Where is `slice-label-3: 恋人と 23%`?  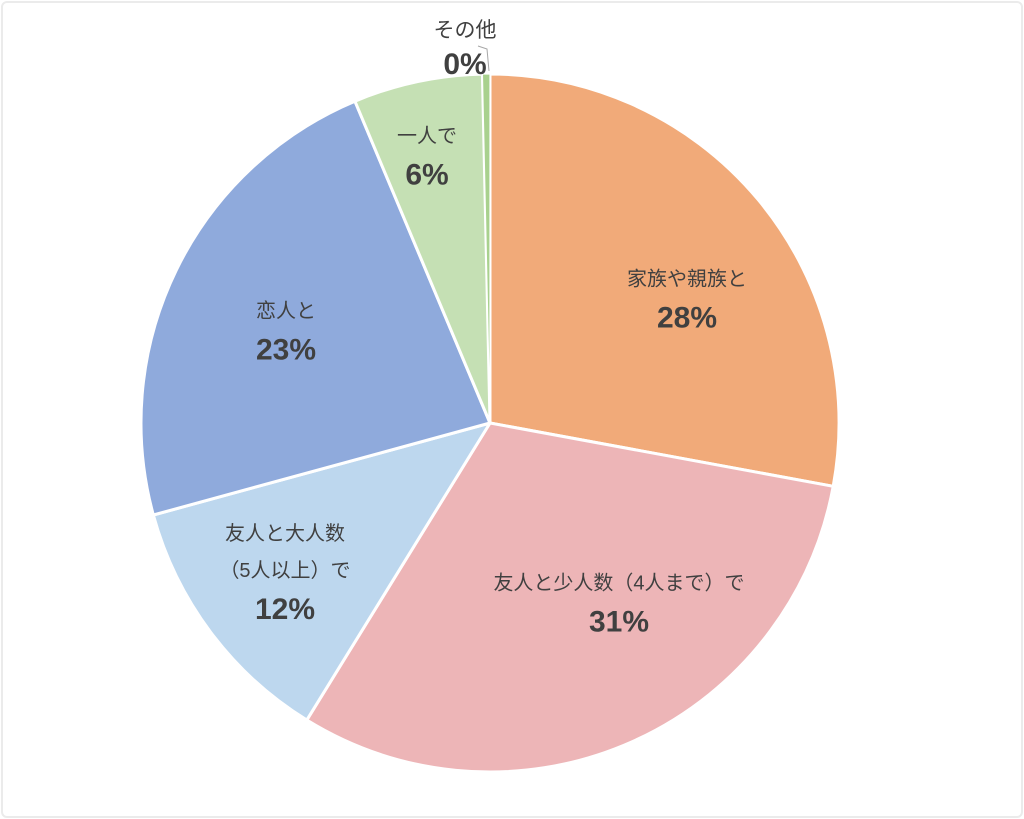 slice-label-3: 恋人と 23% is located at coordinates (286, 332).